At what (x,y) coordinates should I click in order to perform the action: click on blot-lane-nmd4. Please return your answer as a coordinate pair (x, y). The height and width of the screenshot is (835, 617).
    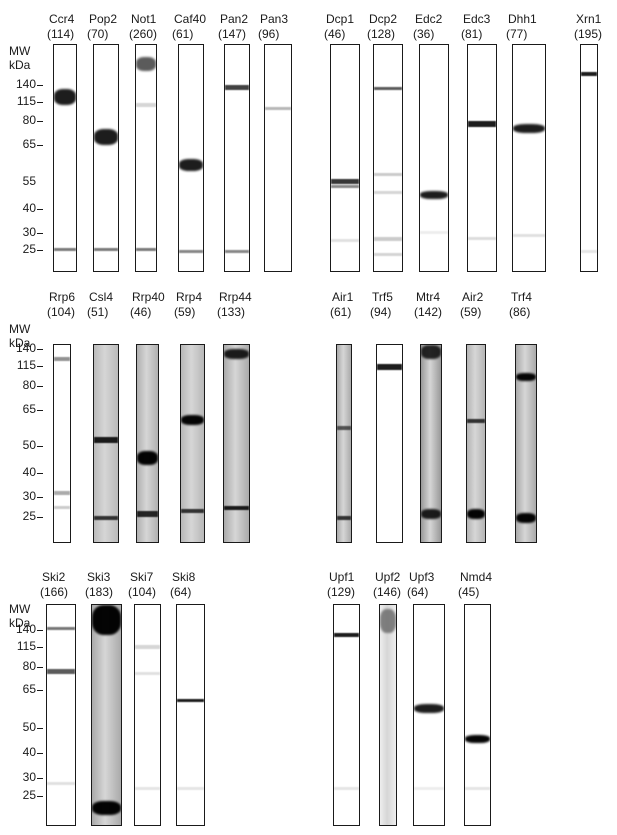
    Looking at the image, I should click on (477, 715).